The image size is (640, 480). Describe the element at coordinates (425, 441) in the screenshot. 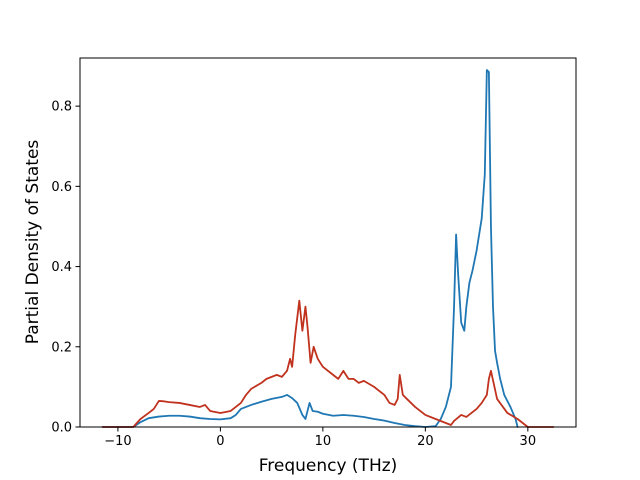

I see `x-tick-label: 20` at that location.